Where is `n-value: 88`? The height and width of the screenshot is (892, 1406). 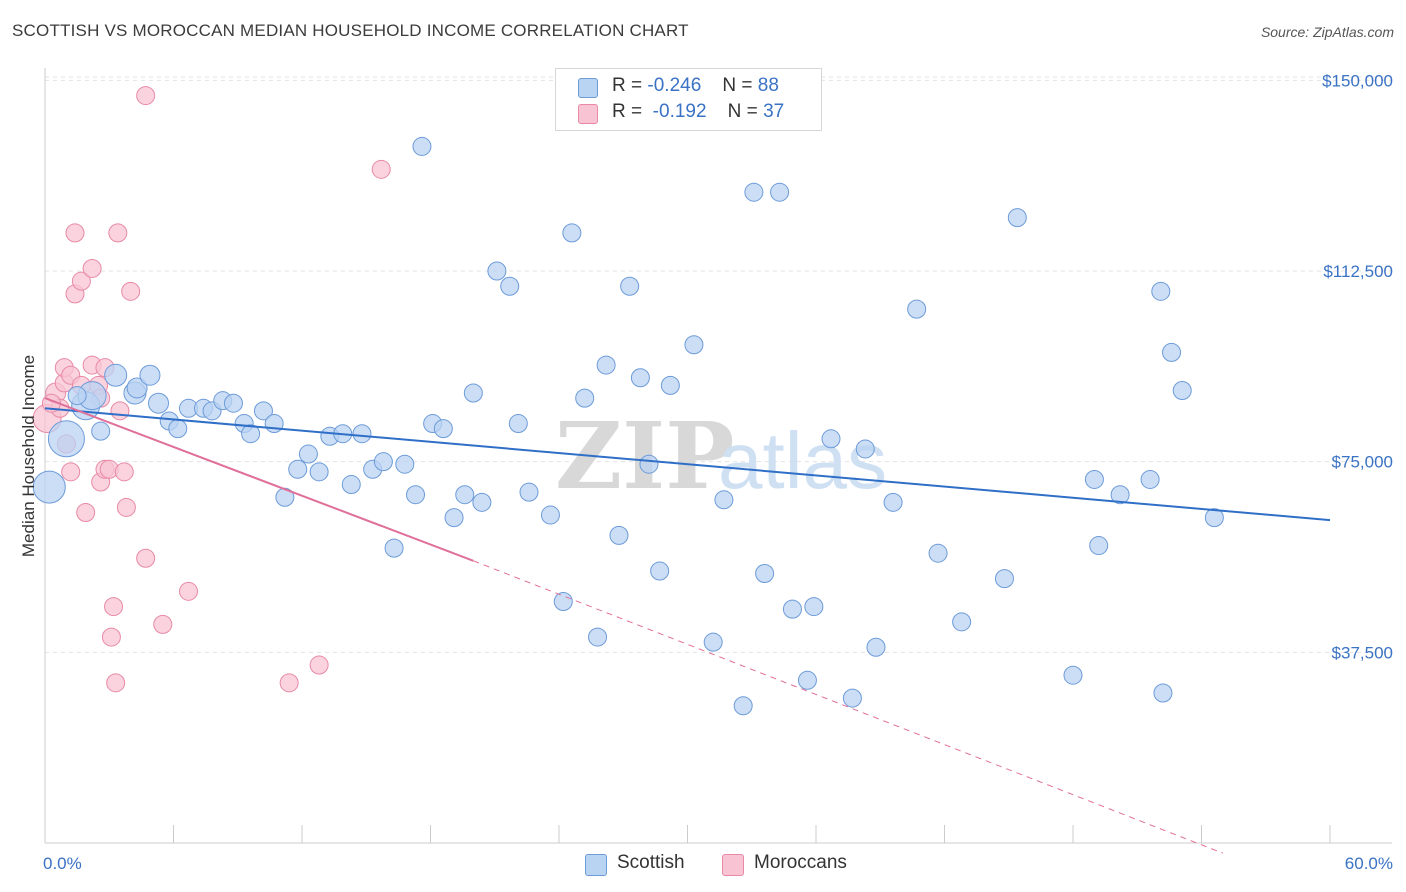 n-value: 88 is located at coordinates (768, 85).